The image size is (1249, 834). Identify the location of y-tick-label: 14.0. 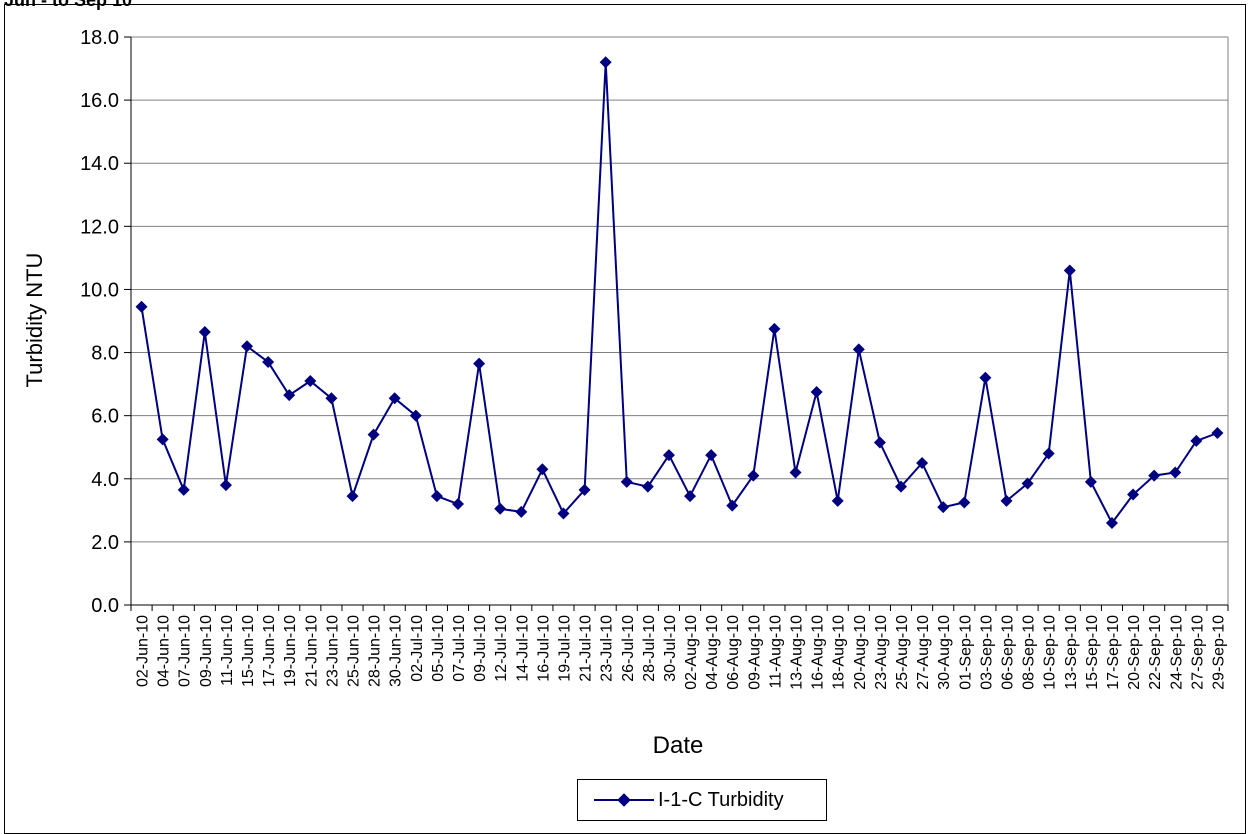
(99, 164).